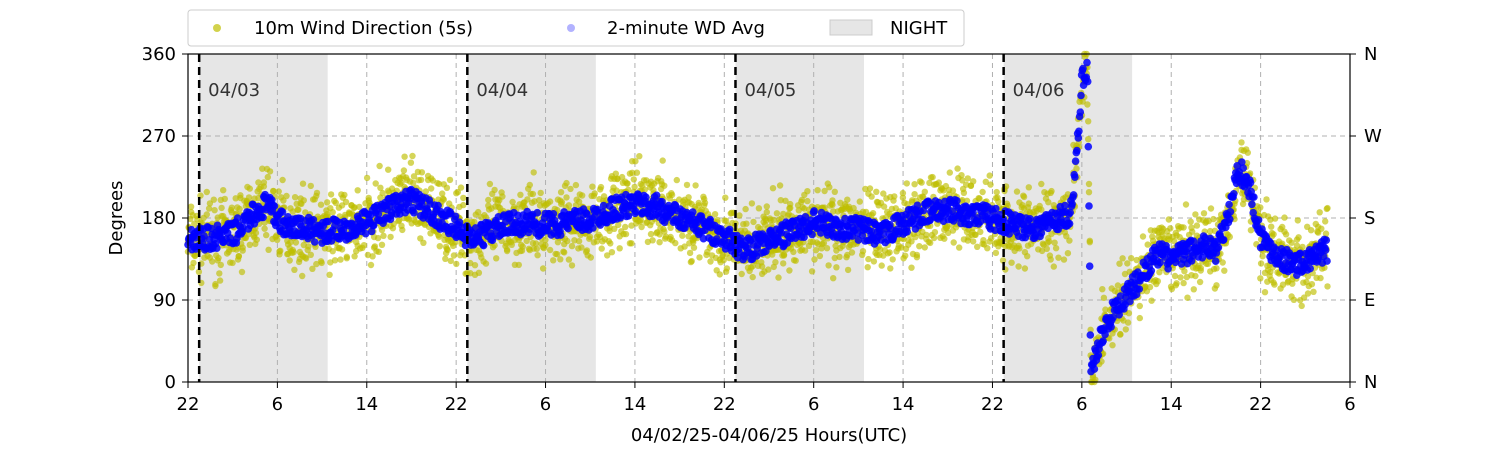  I want to click on day-label: 04/05, so click(770, 90).